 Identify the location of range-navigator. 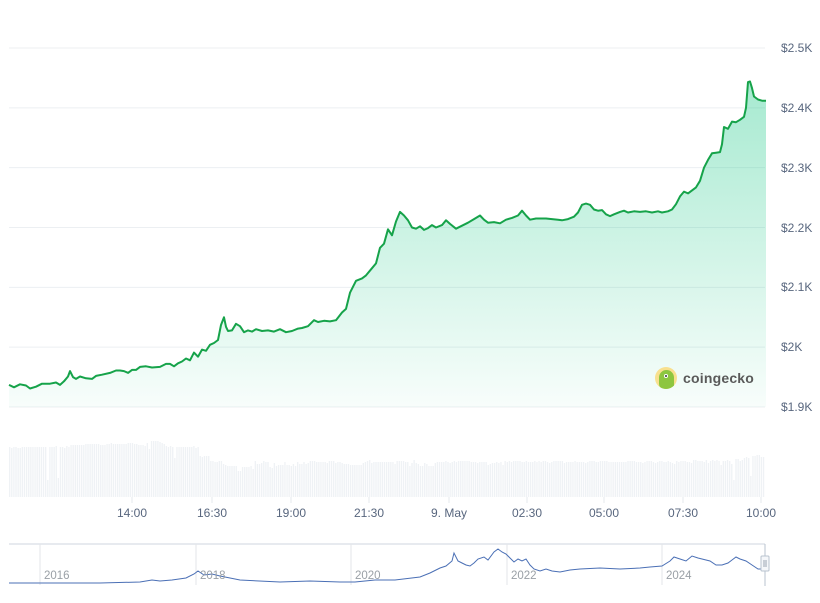
(389, 564).